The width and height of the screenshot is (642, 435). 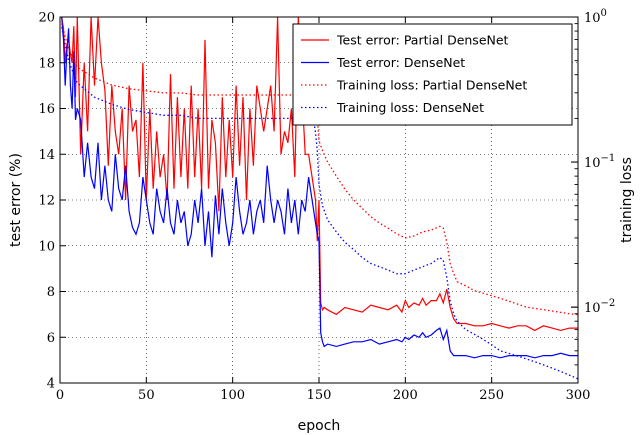 What do you see at coordinates (51, 292) in the screenshot?
I see `y-left-tick-label: 8` at bounding box center [51, 292].